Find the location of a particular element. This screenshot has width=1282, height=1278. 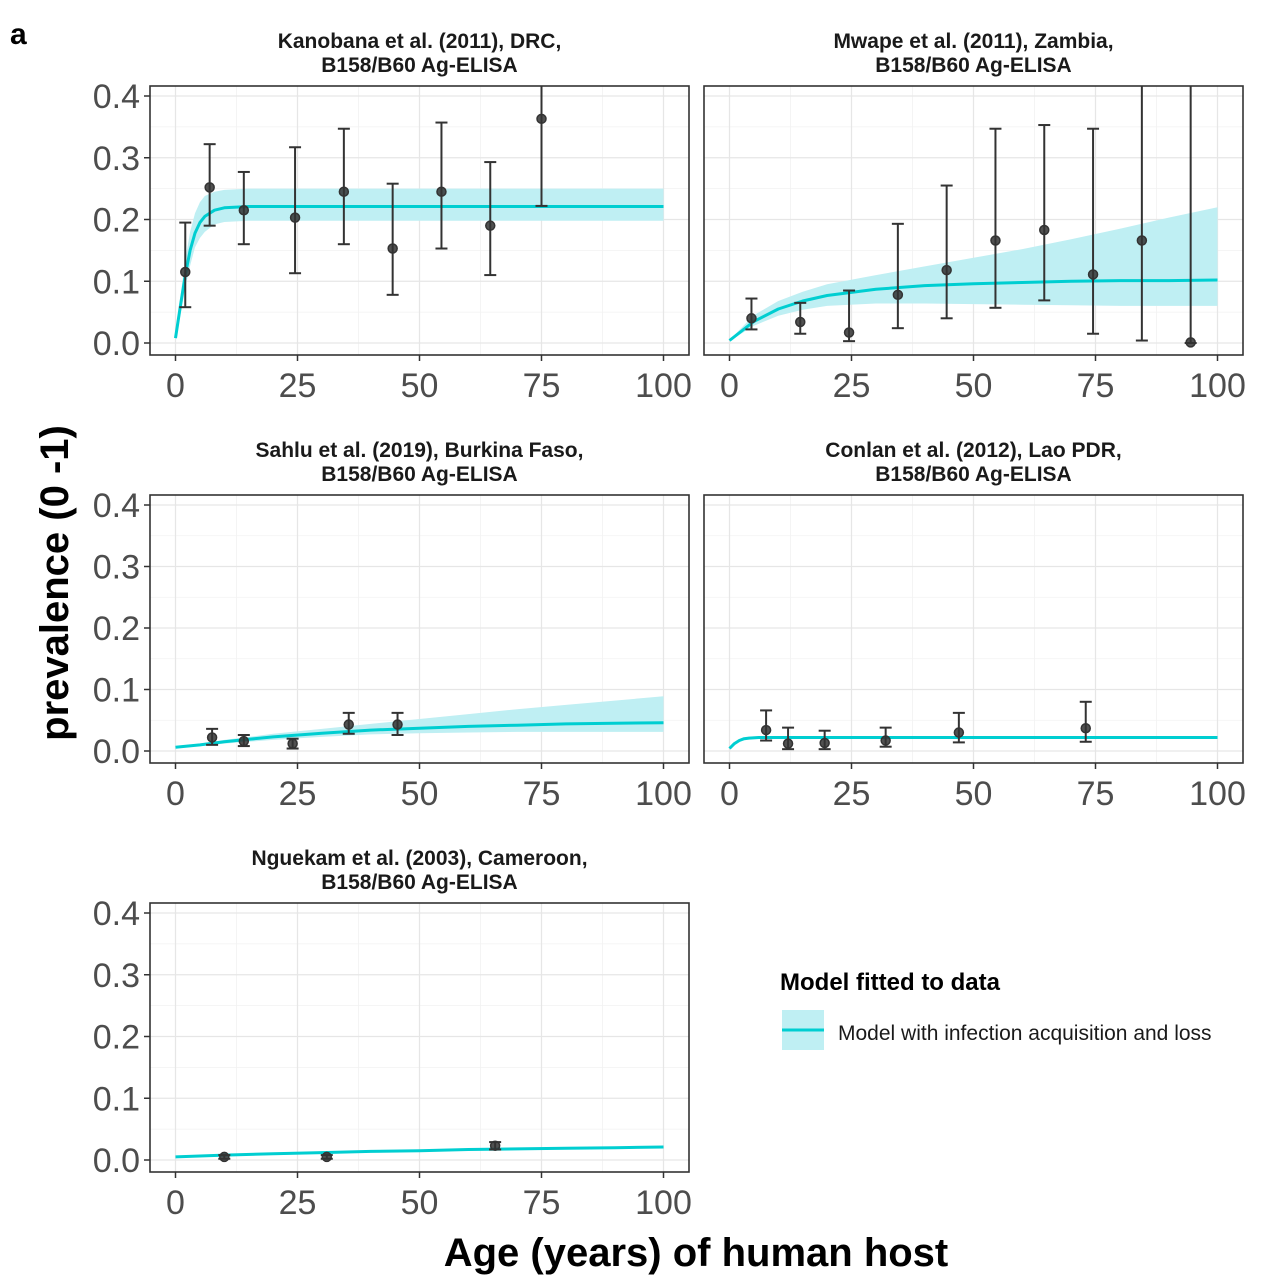

panel-title: Mwape et al. (2011), Zambia, is located at coordinates (973, 41).